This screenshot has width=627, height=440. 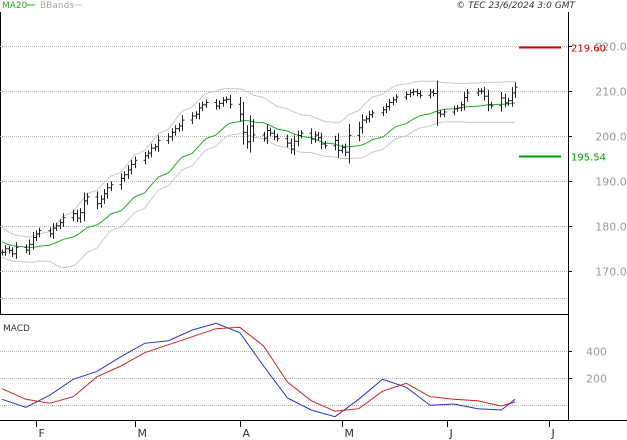 What do you see at coordinates (57, 6) in the screenshot?
I see `legend-bbands: BBands` at bounding box center [57, 6].